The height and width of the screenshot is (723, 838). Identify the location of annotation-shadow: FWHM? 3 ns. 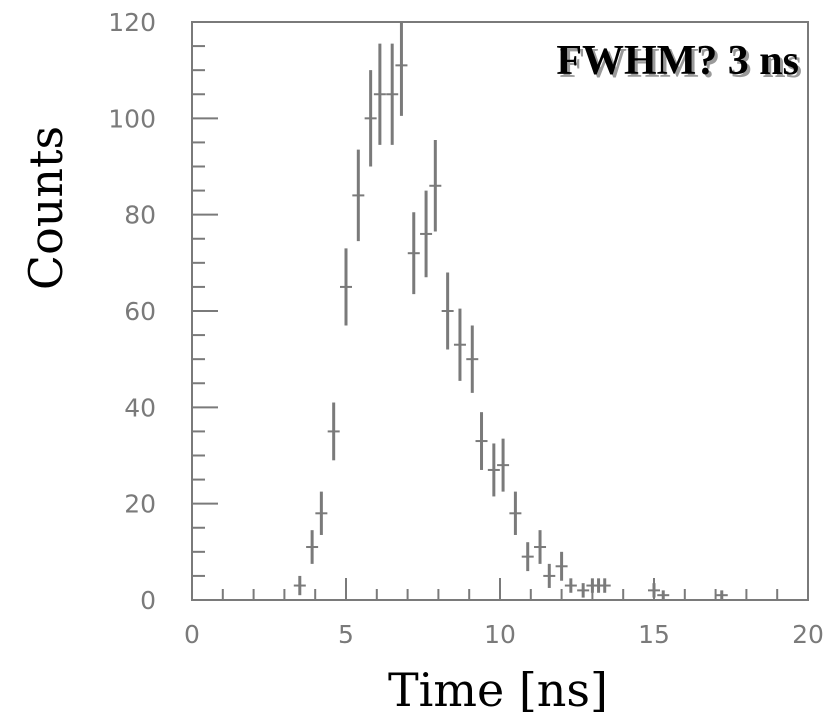
(680, 64).